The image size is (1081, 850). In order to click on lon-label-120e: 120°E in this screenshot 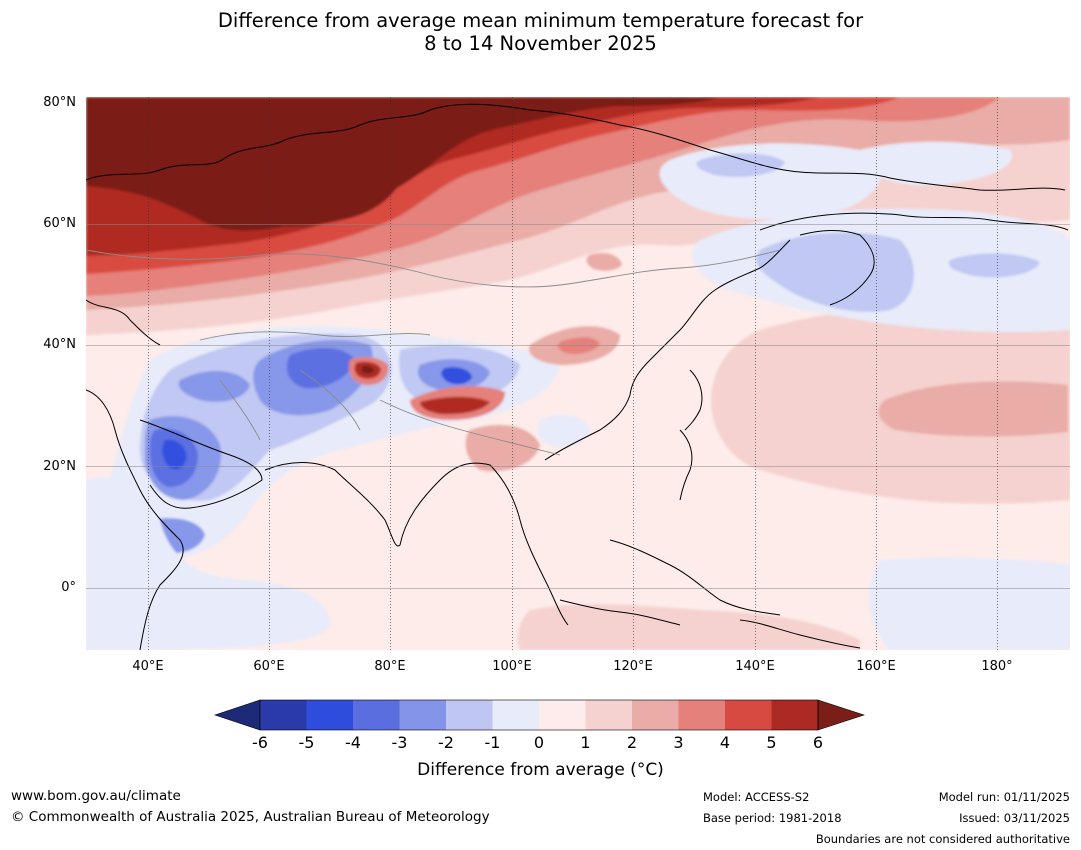, I will do `click(633, 666)`.